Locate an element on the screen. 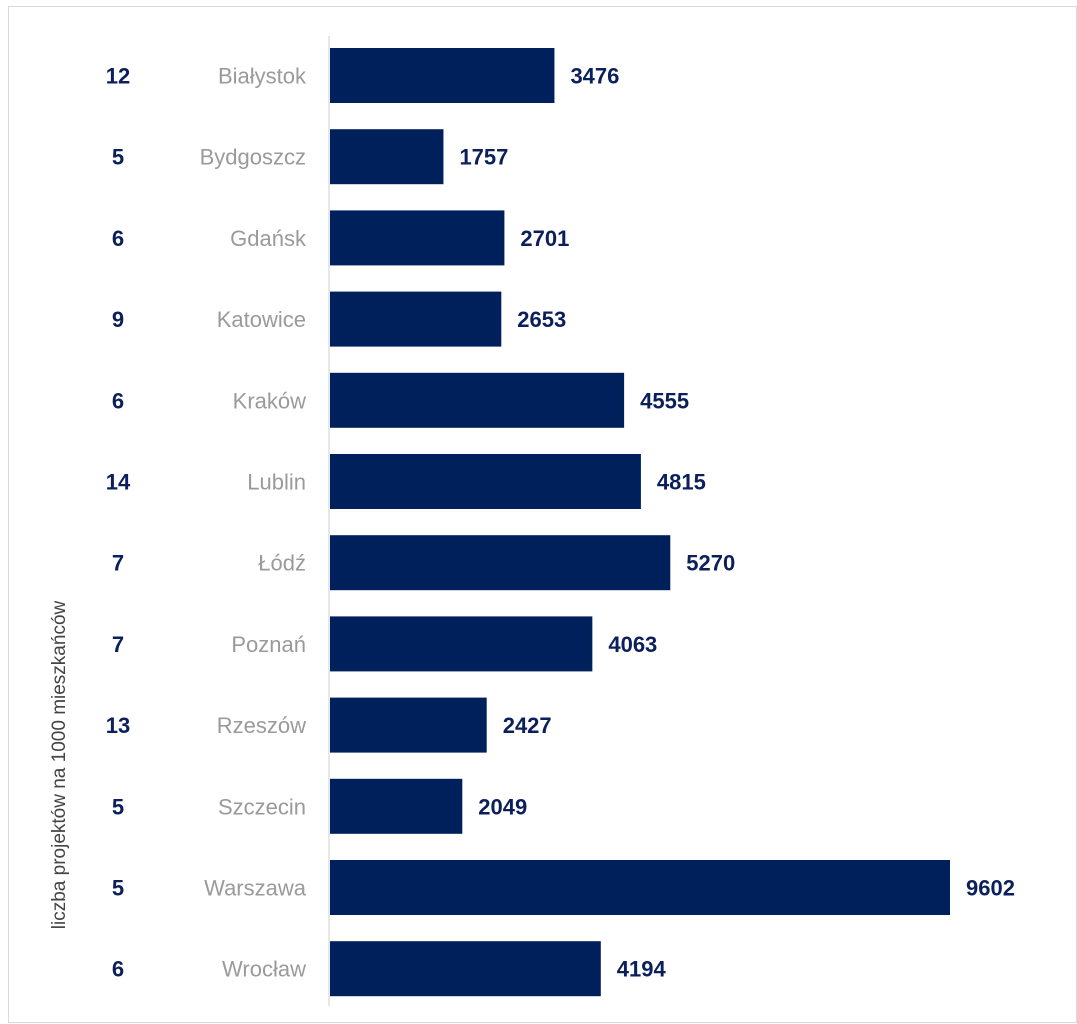 The image size is (1077, 1024). bar-value-label: 5270 is located at coordinates (710, 563).